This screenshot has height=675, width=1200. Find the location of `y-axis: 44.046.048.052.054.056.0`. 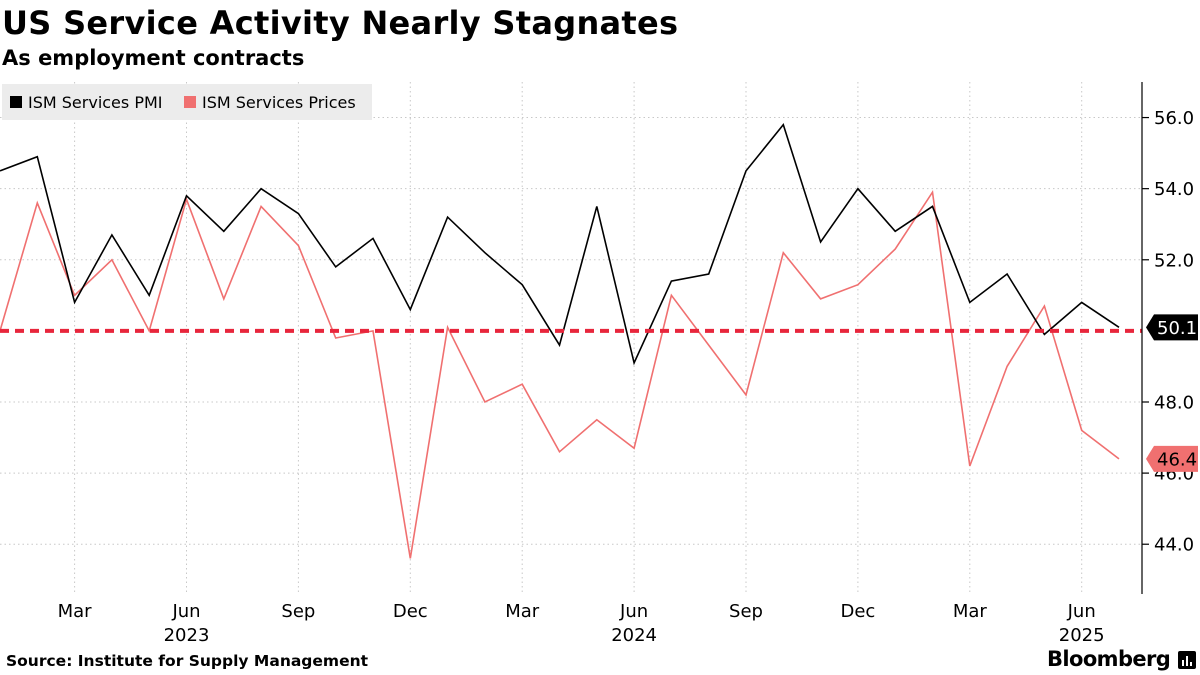

y-axis: 44.046.048.052.054.056.0 is located at coordinates (1167, 338).